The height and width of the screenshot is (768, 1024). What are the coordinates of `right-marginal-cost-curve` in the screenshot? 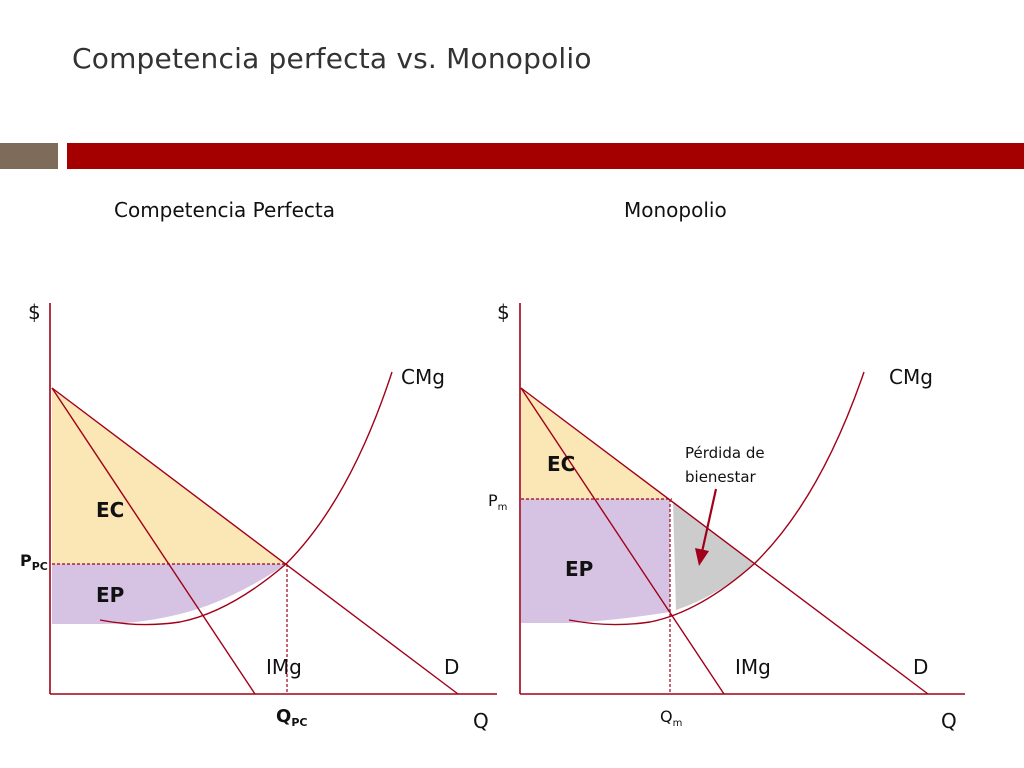 It's located at (716, 498).